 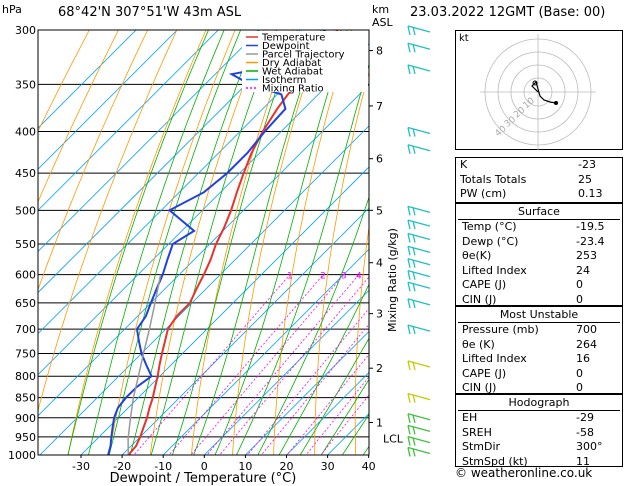 I want to click on most-unstable-value: 700, so click(x=586, y=329).